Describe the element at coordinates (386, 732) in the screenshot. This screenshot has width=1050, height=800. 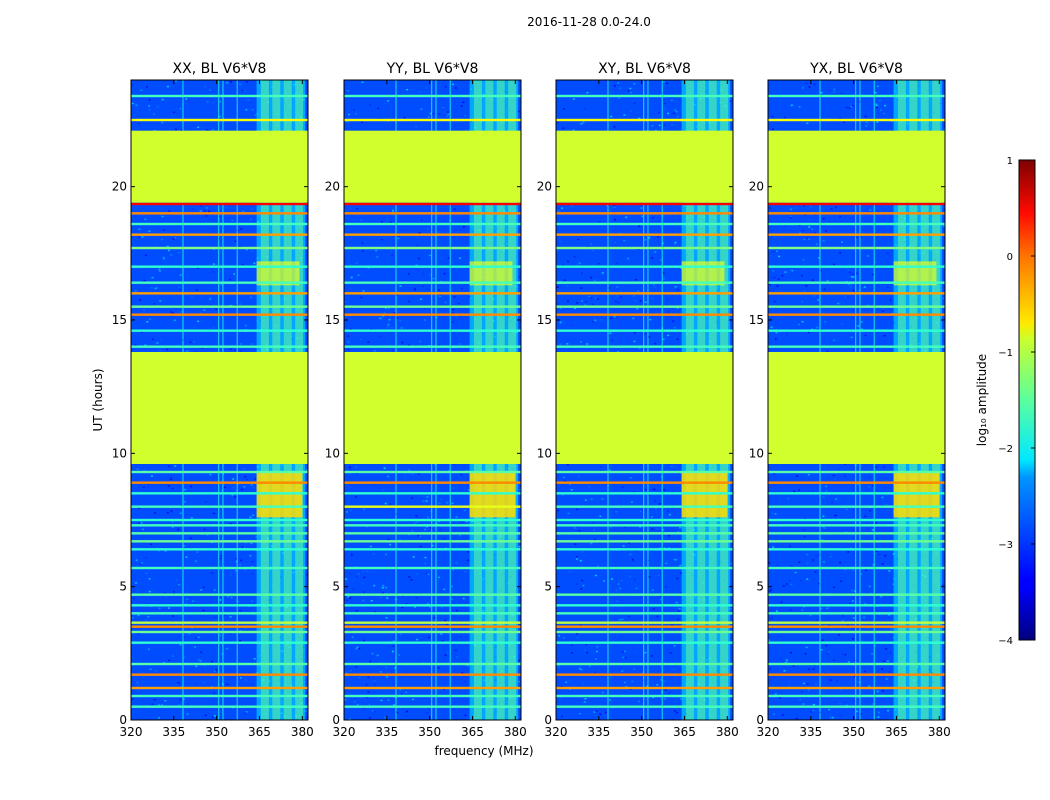
I see `x-tick-label: 335` at that location.